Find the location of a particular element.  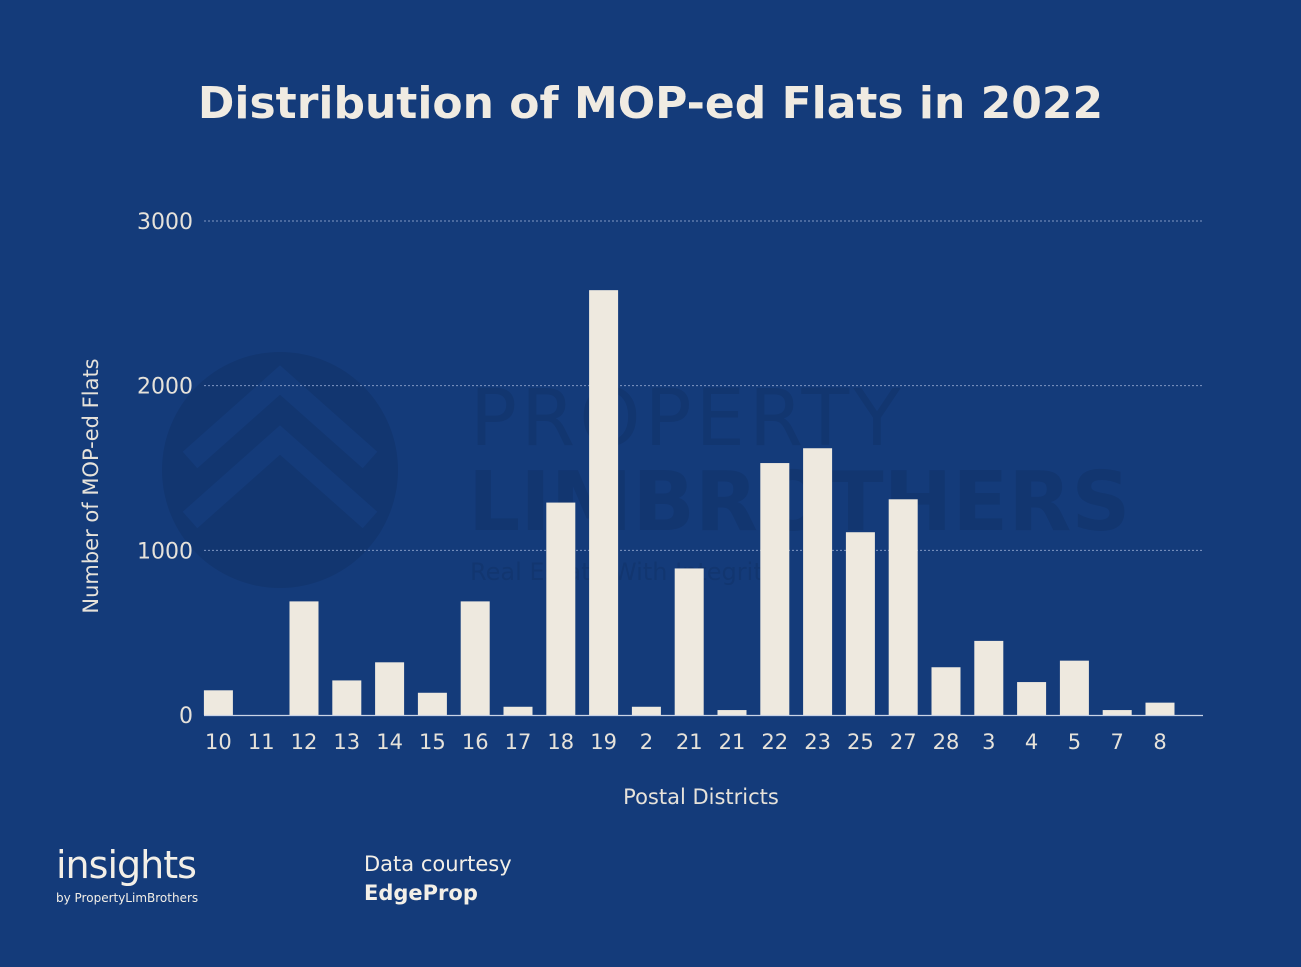

credit-source: EdgeProp is located at coordinates (421, 893).